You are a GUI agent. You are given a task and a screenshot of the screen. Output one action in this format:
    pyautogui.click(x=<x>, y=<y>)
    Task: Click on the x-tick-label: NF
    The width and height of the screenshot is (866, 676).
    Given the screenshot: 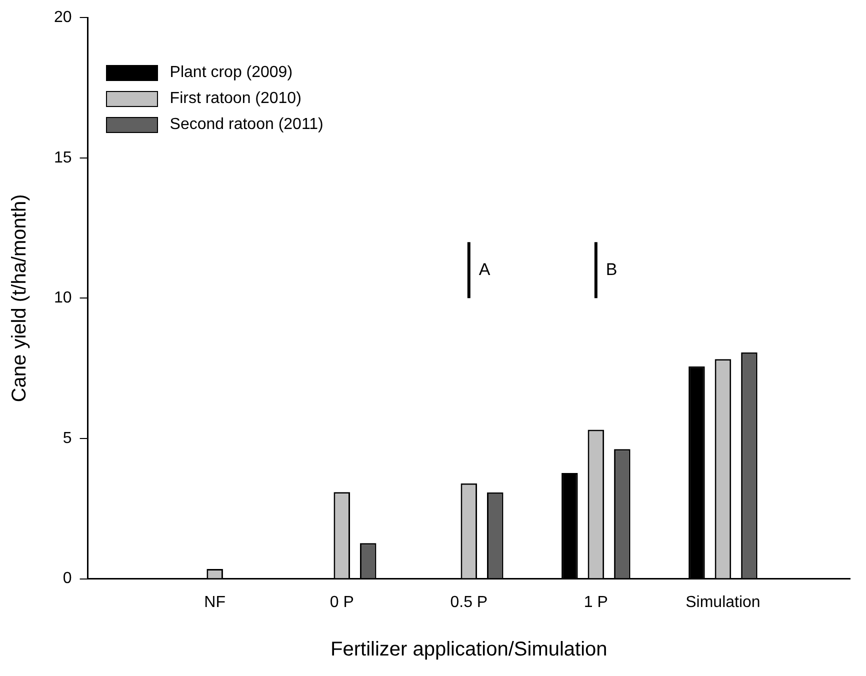 What is the action you would take?
    pyautogui.click(x=215, y=602)
    